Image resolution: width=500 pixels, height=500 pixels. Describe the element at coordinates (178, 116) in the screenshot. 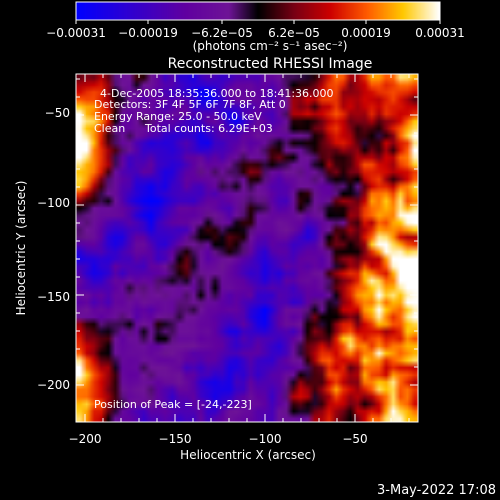

I see `annotation-energy: Energy Range: 25.0 - 50.0 keV` at that location.